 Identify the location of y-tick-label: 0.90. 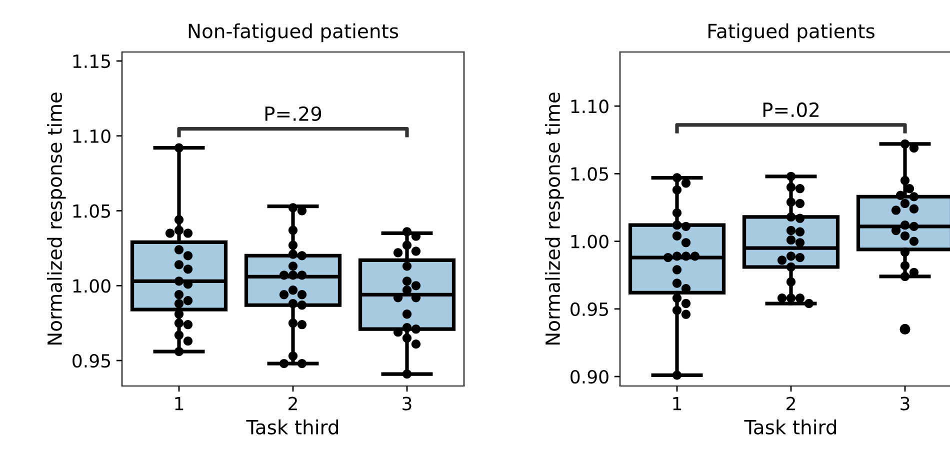
(589, 377).